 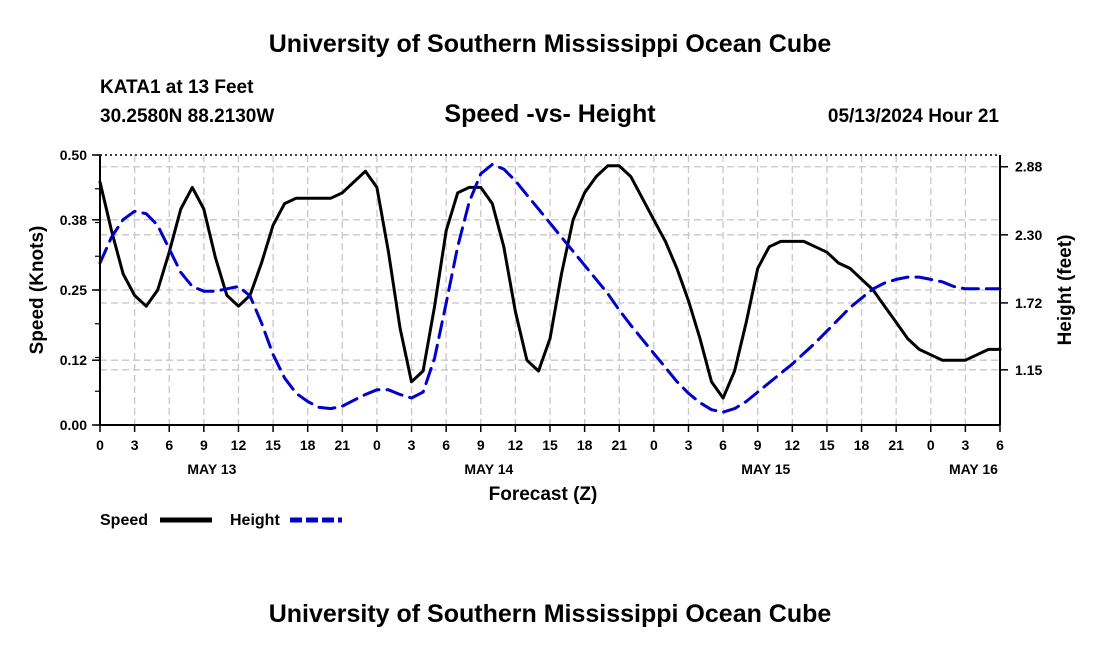 What do you see at coordinates (543, 494) in the screenshot?
I see `x-axis-title: Forecast (Z)` at bounding box center [543, 494].